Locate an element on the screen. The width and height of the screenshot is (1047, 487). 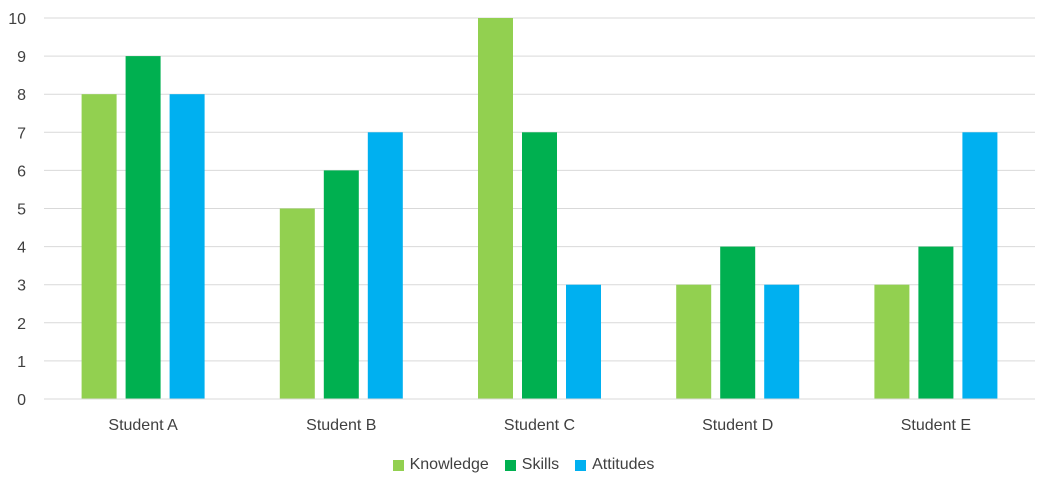
legend-swatch-attitudes is located at coordinates (581, 465).